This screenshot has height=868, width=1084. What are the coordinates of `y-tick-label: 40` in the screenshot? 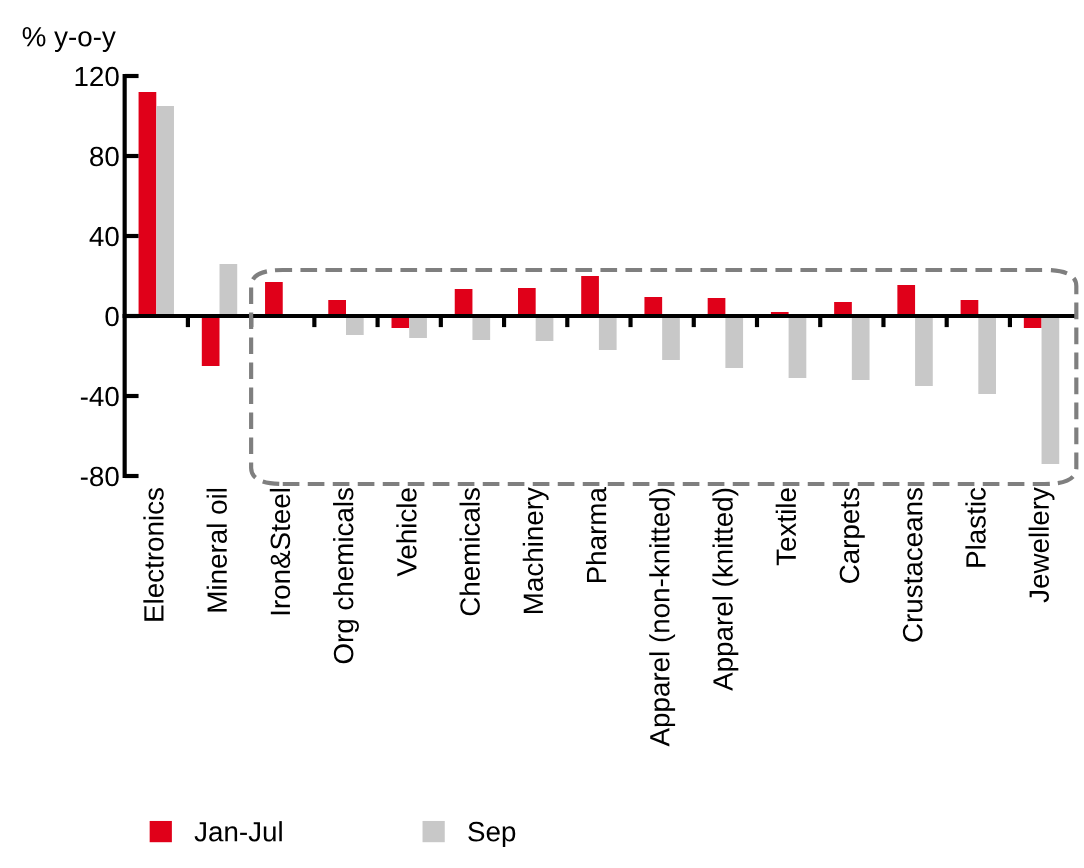 It's located at (104, 236).